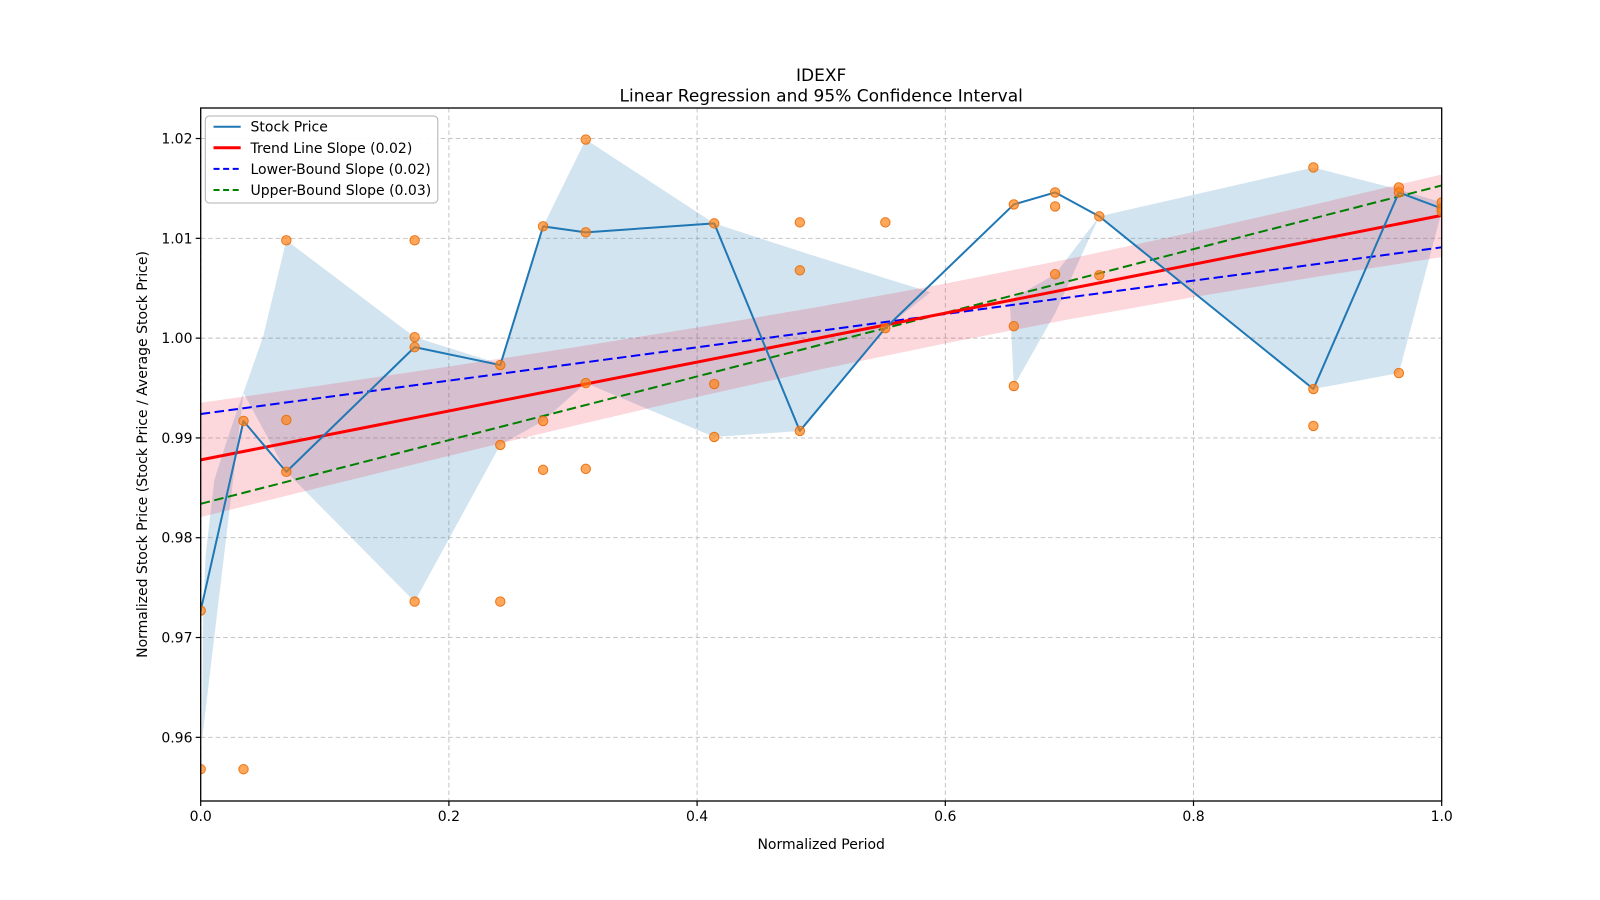  What do you see at coordinates (289, 128) in the screenshot?
I see `legend-label: Stock Price` at bounding box center [289, 128].